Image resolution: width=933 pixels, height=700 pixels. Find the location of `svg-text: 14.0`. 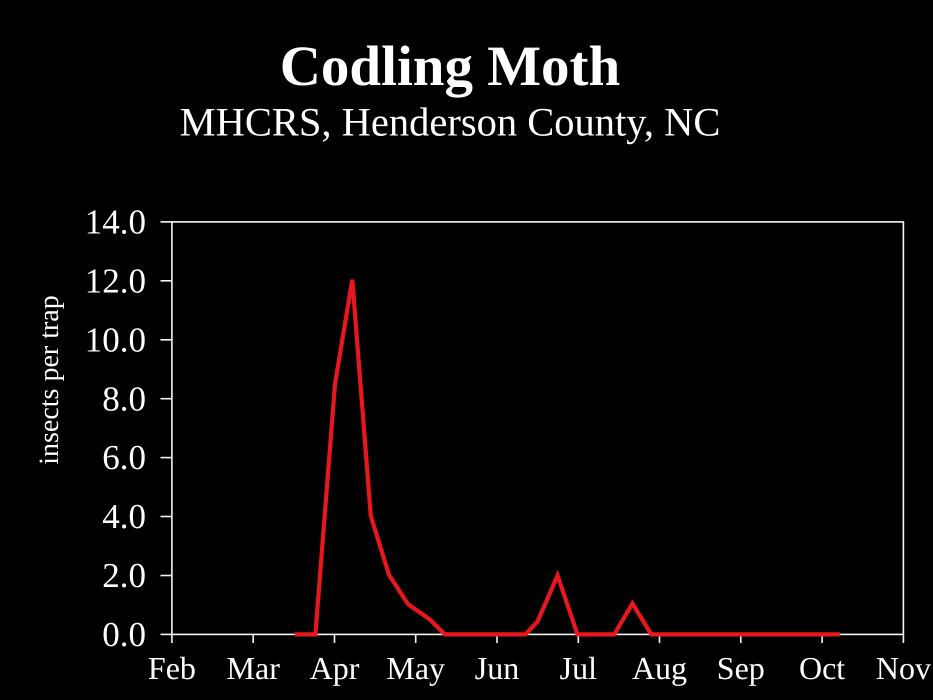

svg-text: 14.0 is located at coordinates (115, 222).